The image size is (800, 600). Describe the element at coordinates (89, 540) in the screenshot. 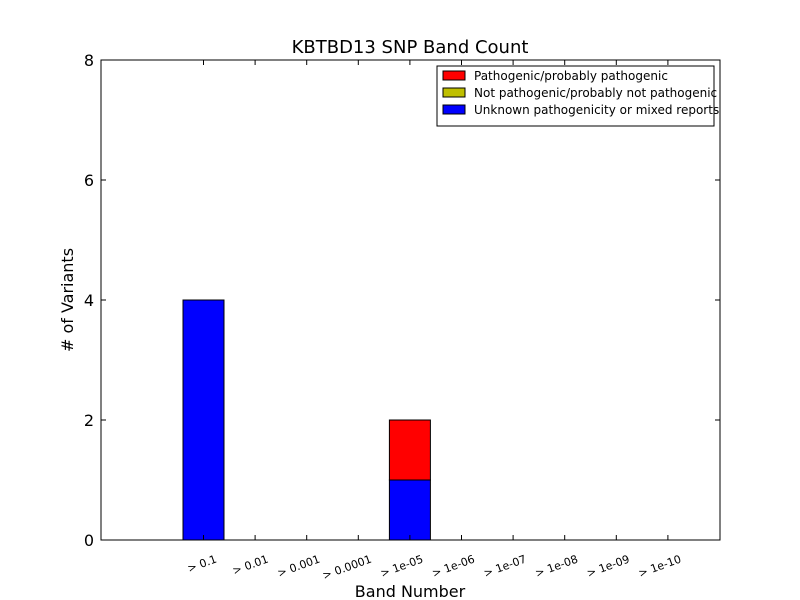

I see `y-tick-label-0: 0` at that location.